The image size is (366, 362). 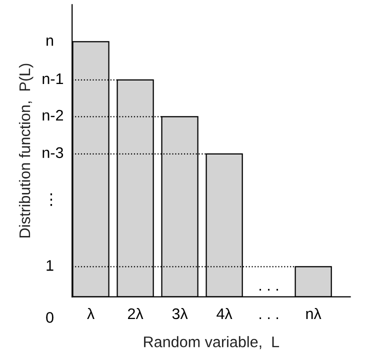 I want to click on text: 1, so click(x=50, y=265).